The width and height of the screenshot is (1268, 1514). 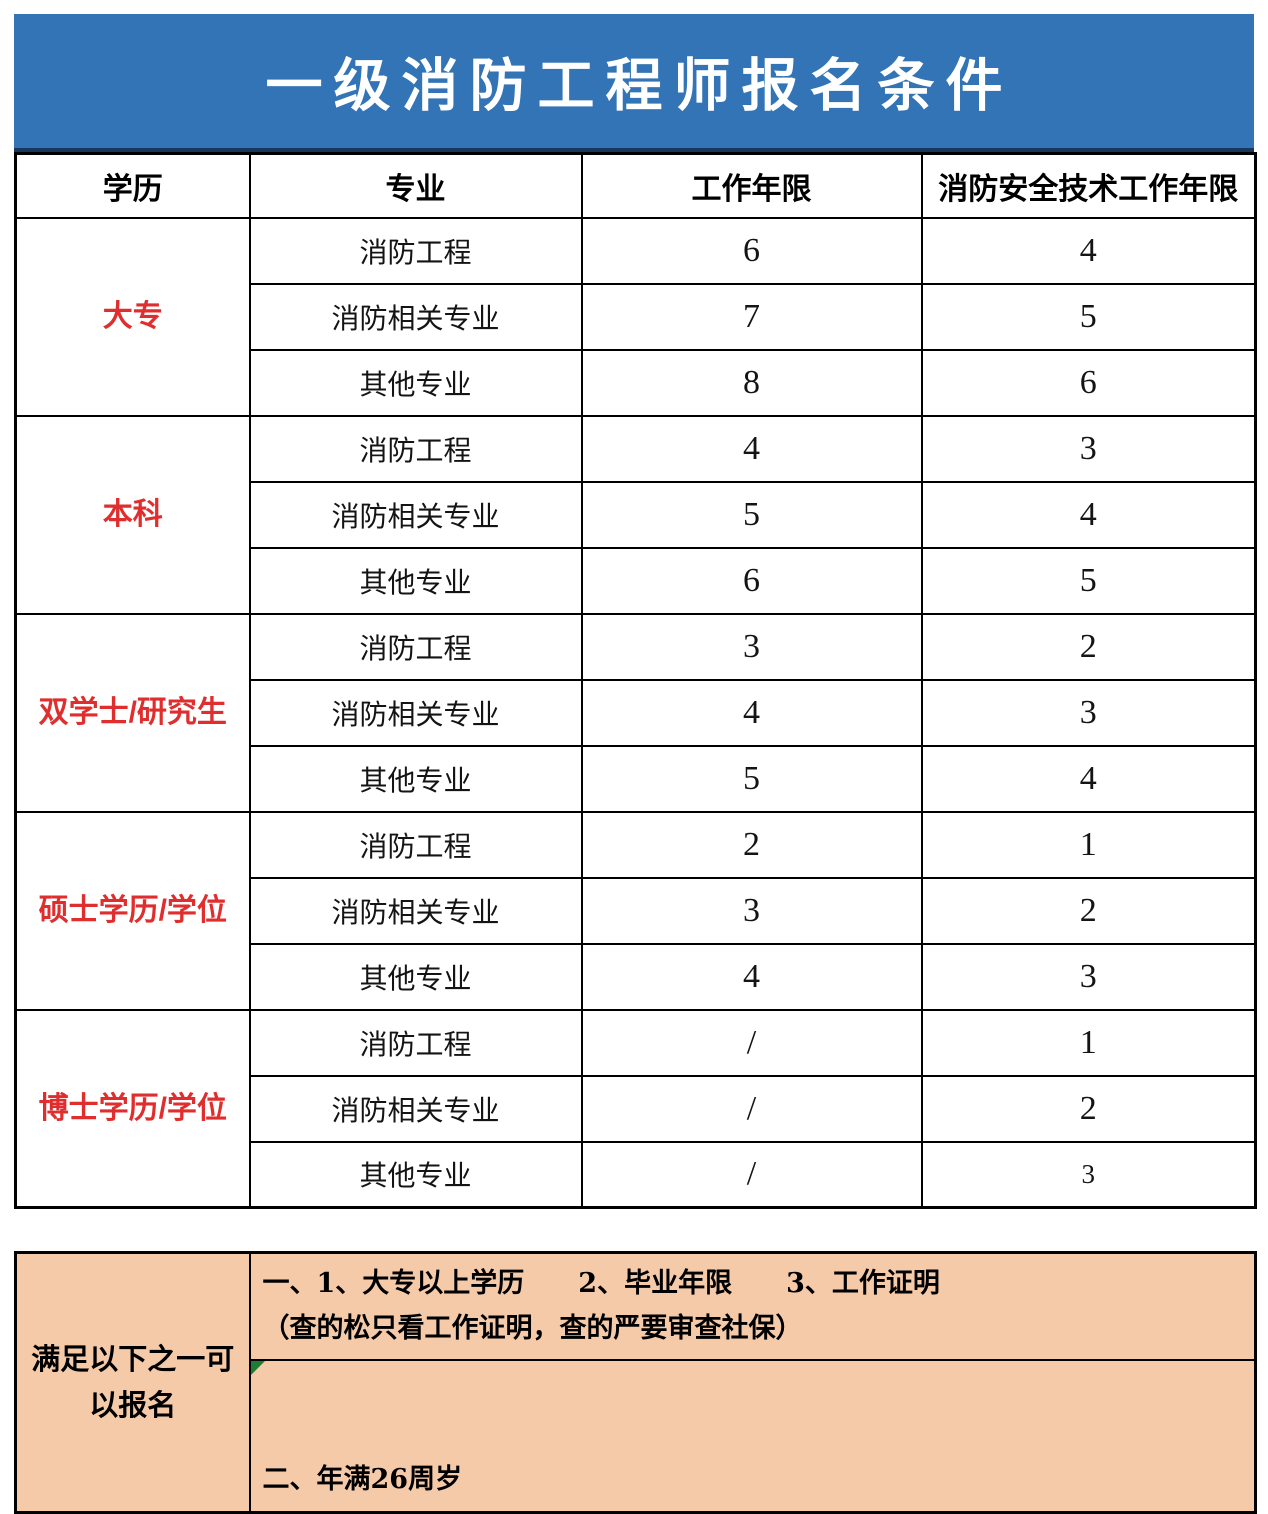 I want to click on table-row: 消防相关专业 3 2, so click(x=636, y=910).